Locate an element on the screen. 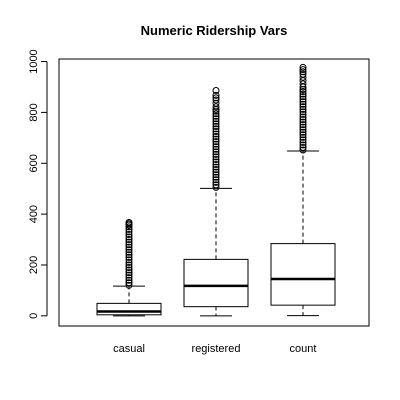 The width and height of the screenshot is (400, 400). y-tick-label: 600 is located at coordinates (34, 163).